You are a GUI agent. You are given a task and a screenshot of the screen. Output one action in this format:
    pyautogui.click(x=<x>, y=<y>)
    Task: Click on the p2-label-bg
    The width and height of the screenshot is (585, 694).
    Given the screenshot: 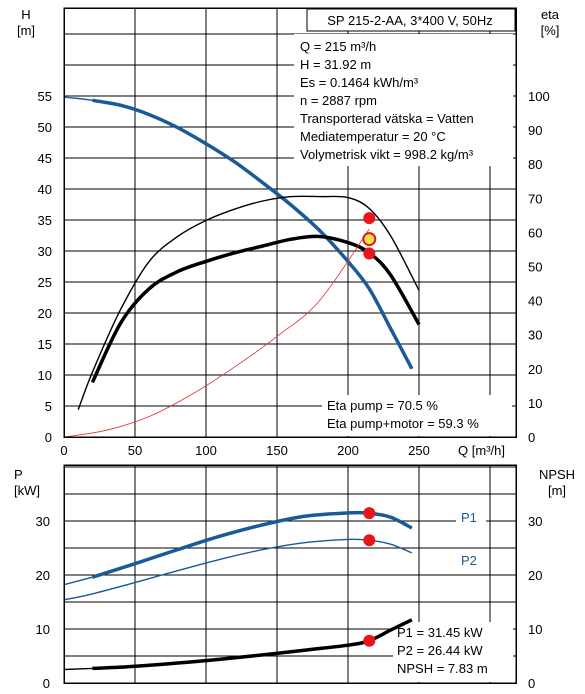 What is the action you would take?
    pyautogui.click(x=471, y=560)
    